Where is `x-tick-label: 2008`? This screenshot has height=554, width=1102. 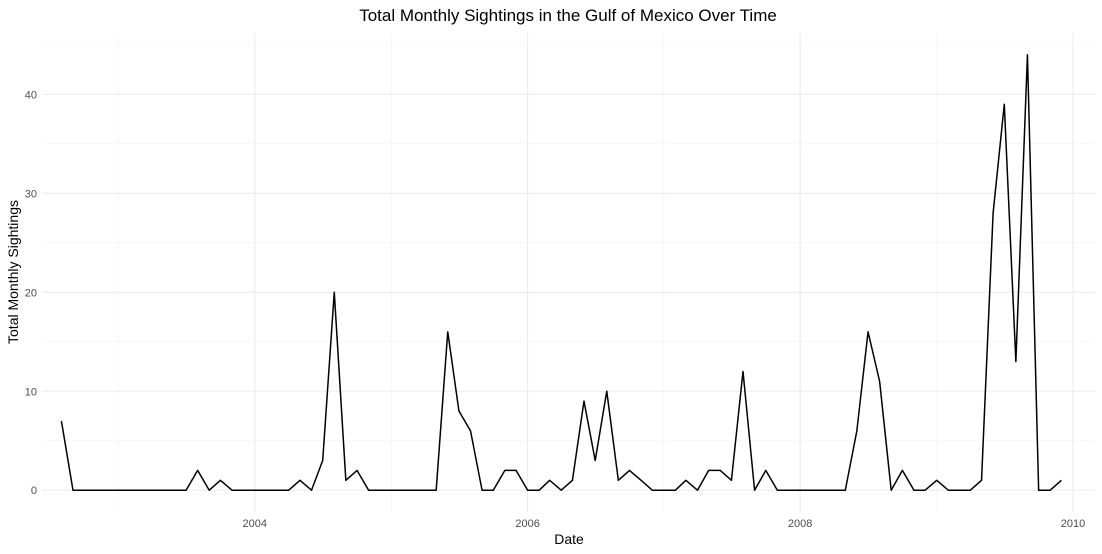 x-tick-label: 2008 is located at coordinates (800, 524).